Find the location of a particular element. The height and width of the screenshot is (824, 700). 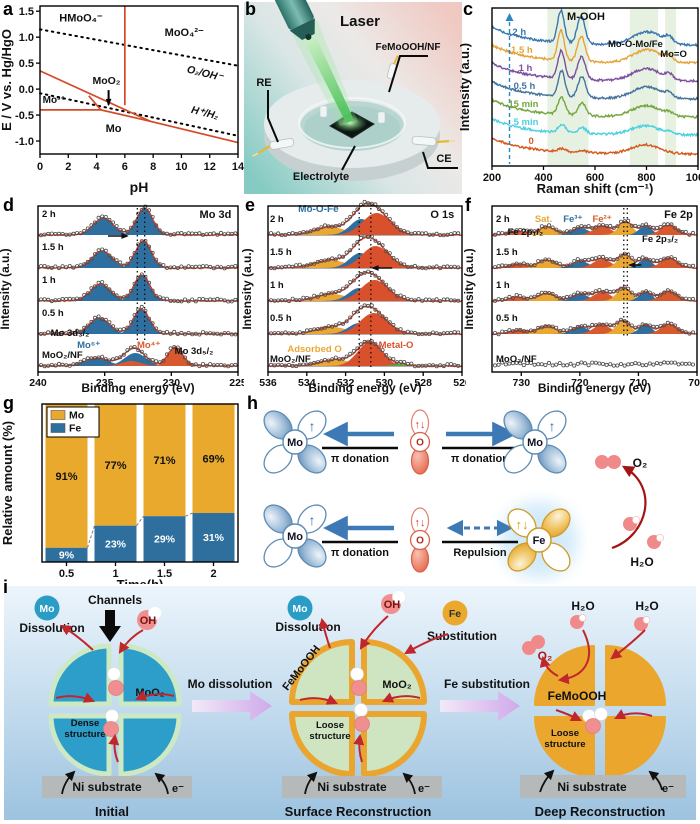

panel-letter-c: c is located at coordinates (468, 9).